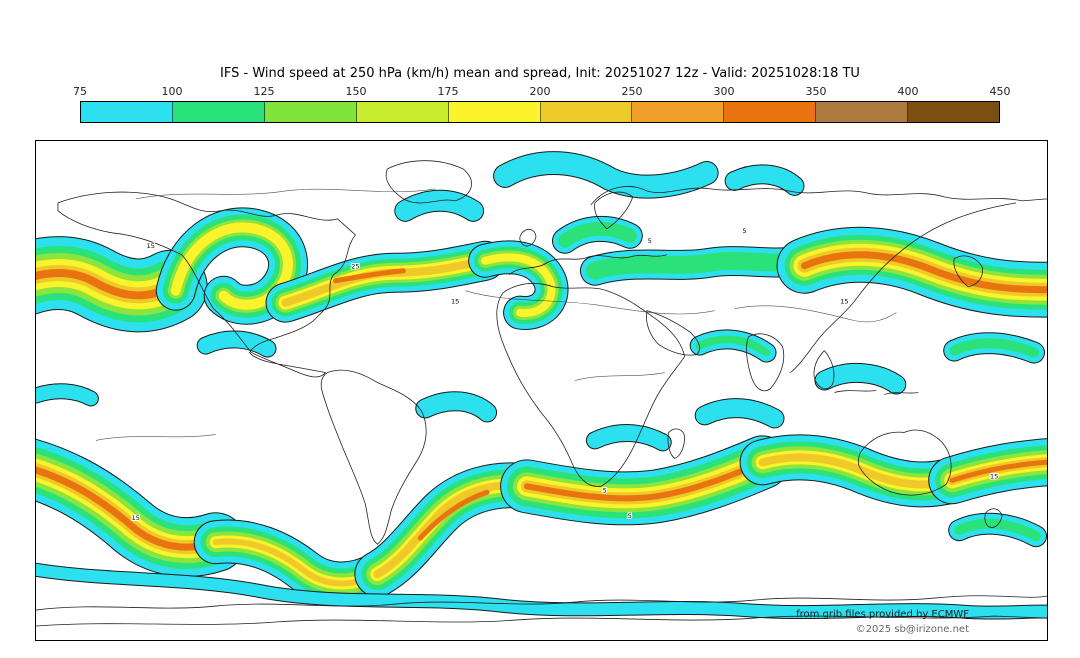 This screenshot has height=658, width=1080. What do you see at coordinates (528, 237) in the screenshot?
I see `coast-britain` at bounding box center [528, 237].